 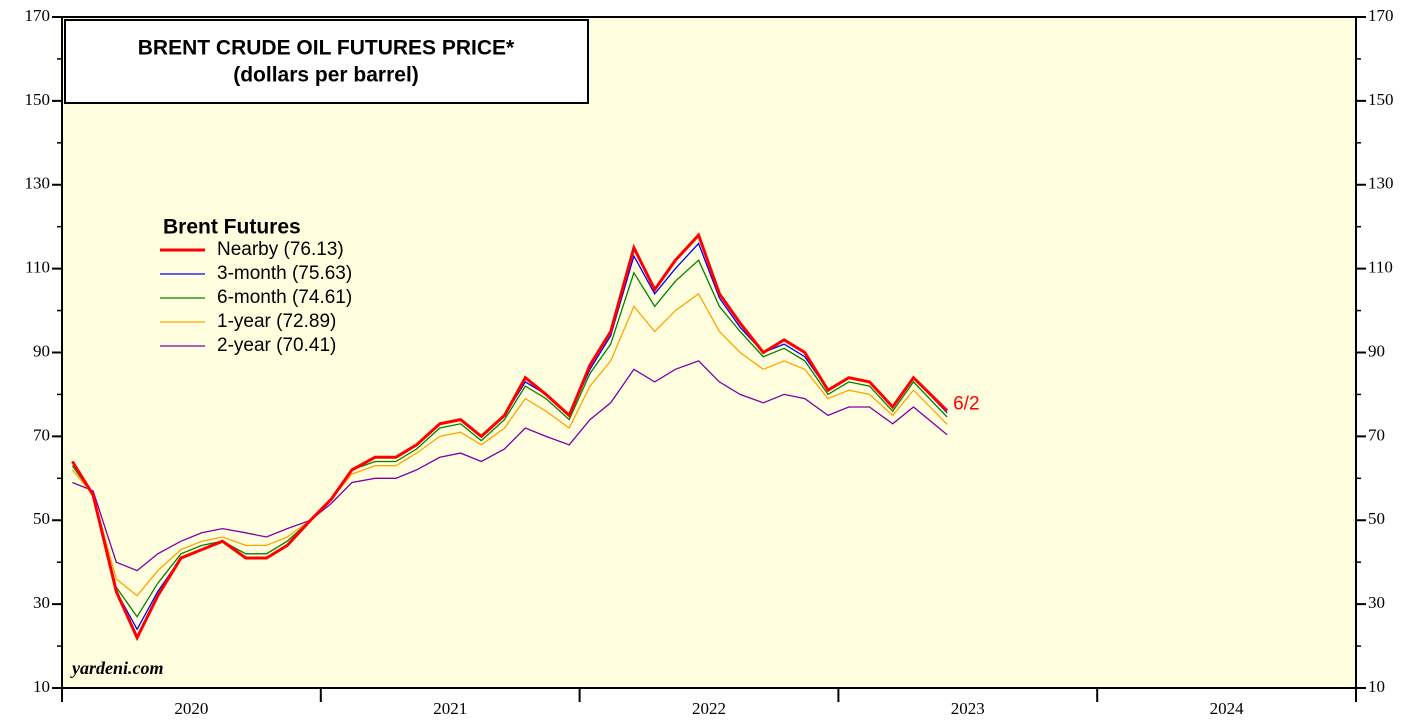 I want to click on x-tick-label: 2022, so click(x=709, y=708).